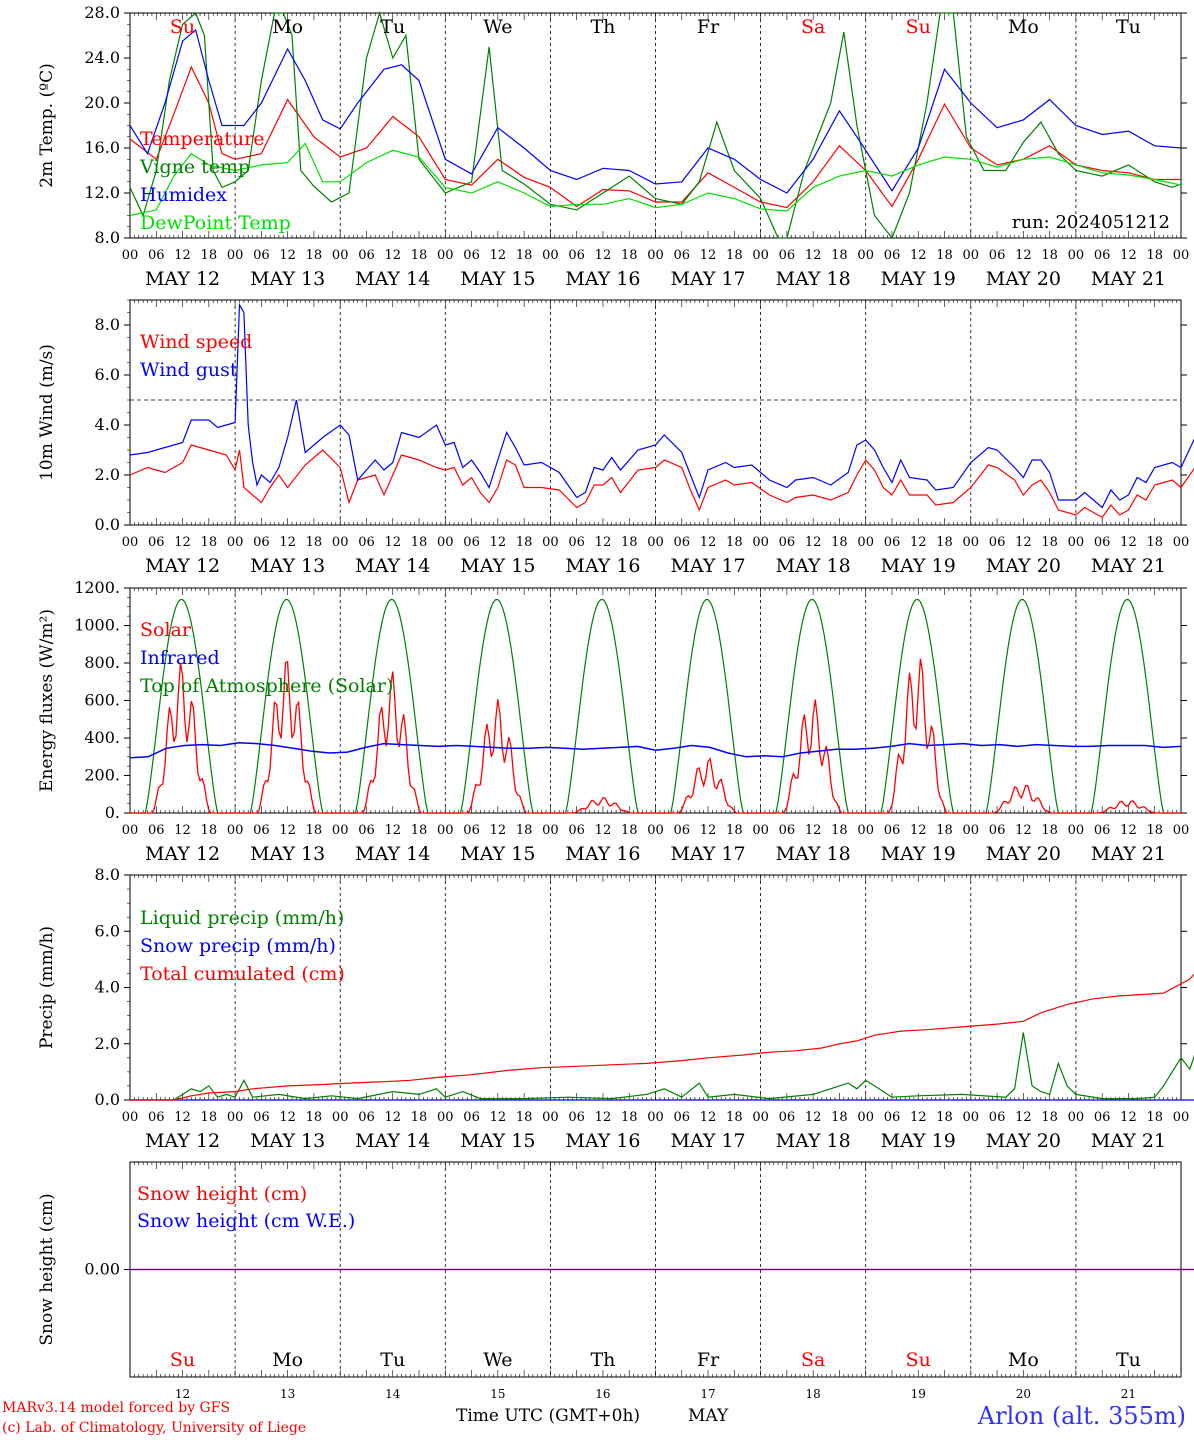 The height and width of the screenshot is (1440, 1194). What do you see at coordinates (194, 167) in the screenshot?
I see `legend-entry: Vigne temp` at bounding box center [194, 167].